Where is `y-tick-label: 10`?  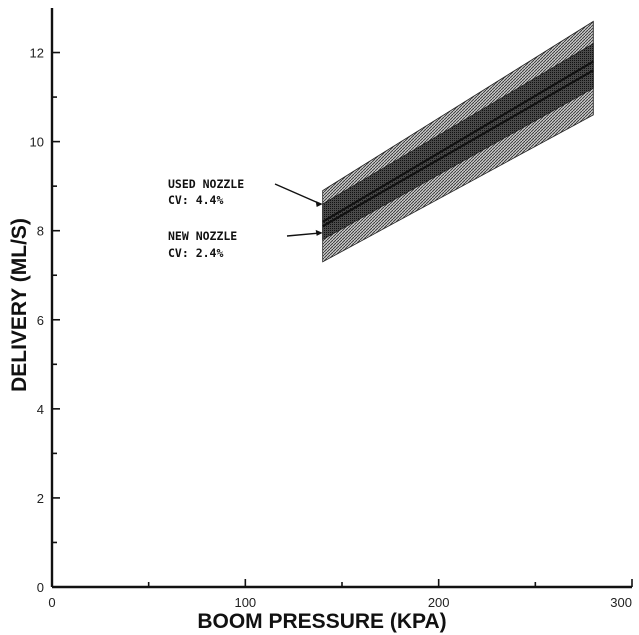
y-tick-label: 10 is located at coordinates (37, 142).